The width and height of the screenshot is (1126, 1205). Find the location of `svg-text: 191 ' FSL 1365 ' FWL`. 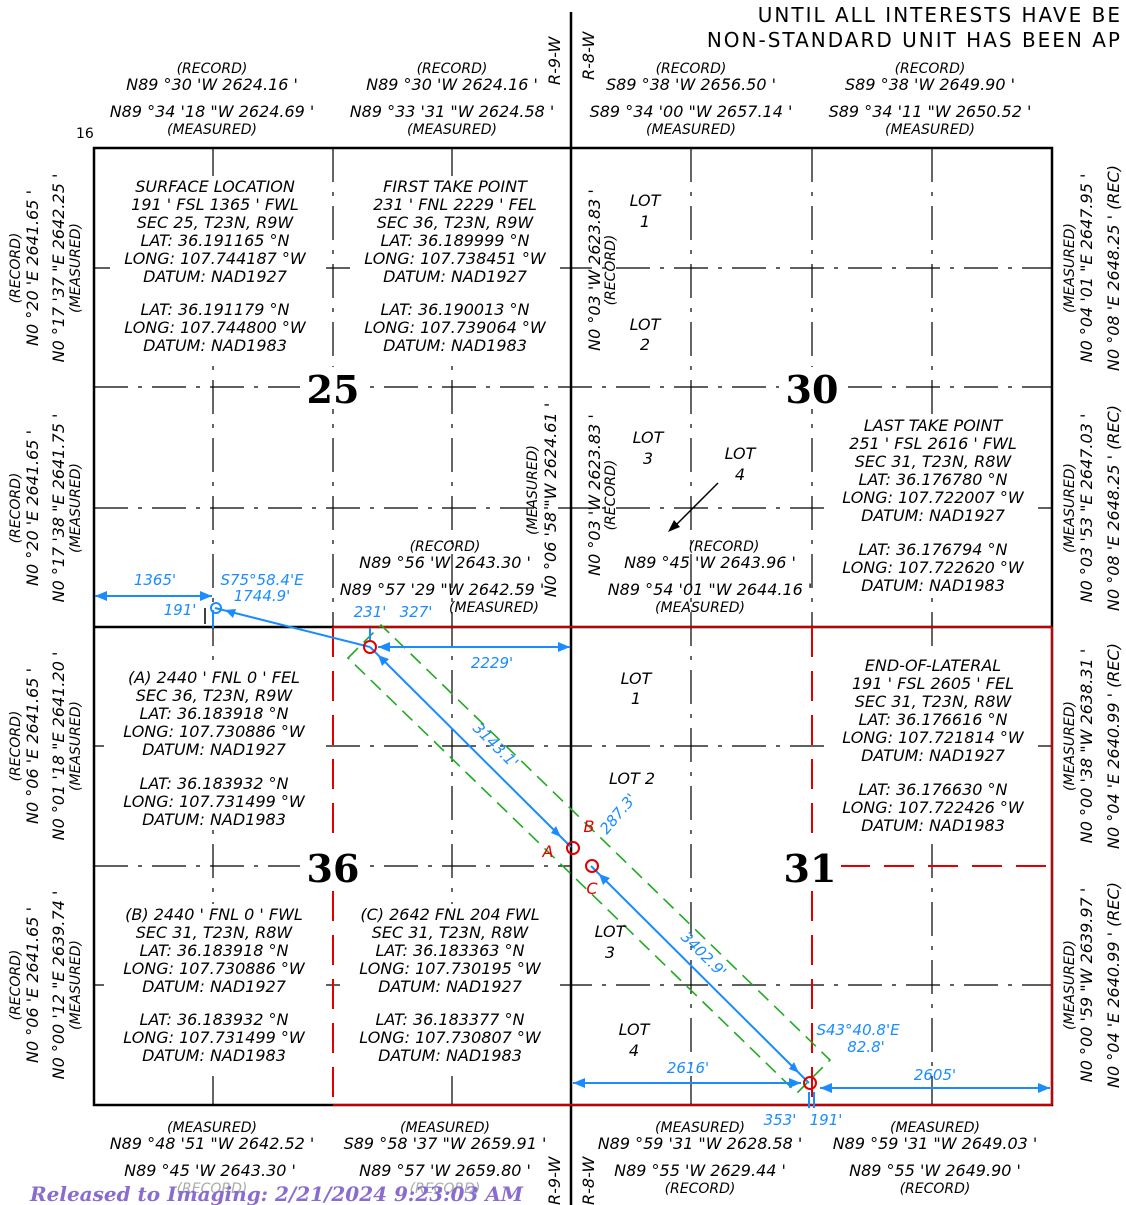

svg-text: 191 ' FSL 1365 ' FWL is located at coordinates (215, 204).